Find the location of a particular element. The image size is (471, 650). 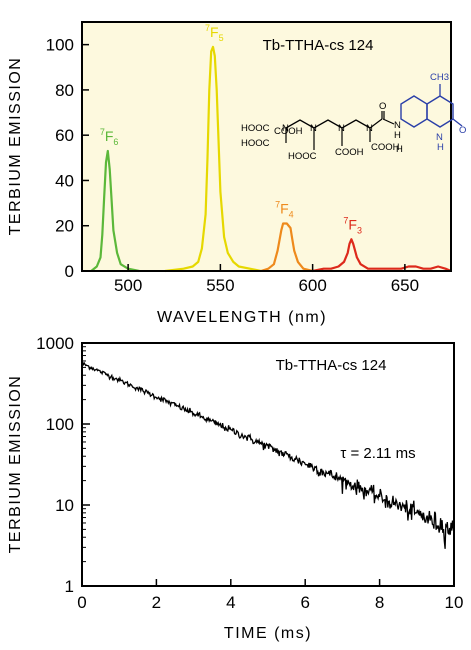

decay-x-axis-title: TIME (ms) is located at coordinates (268, 633).